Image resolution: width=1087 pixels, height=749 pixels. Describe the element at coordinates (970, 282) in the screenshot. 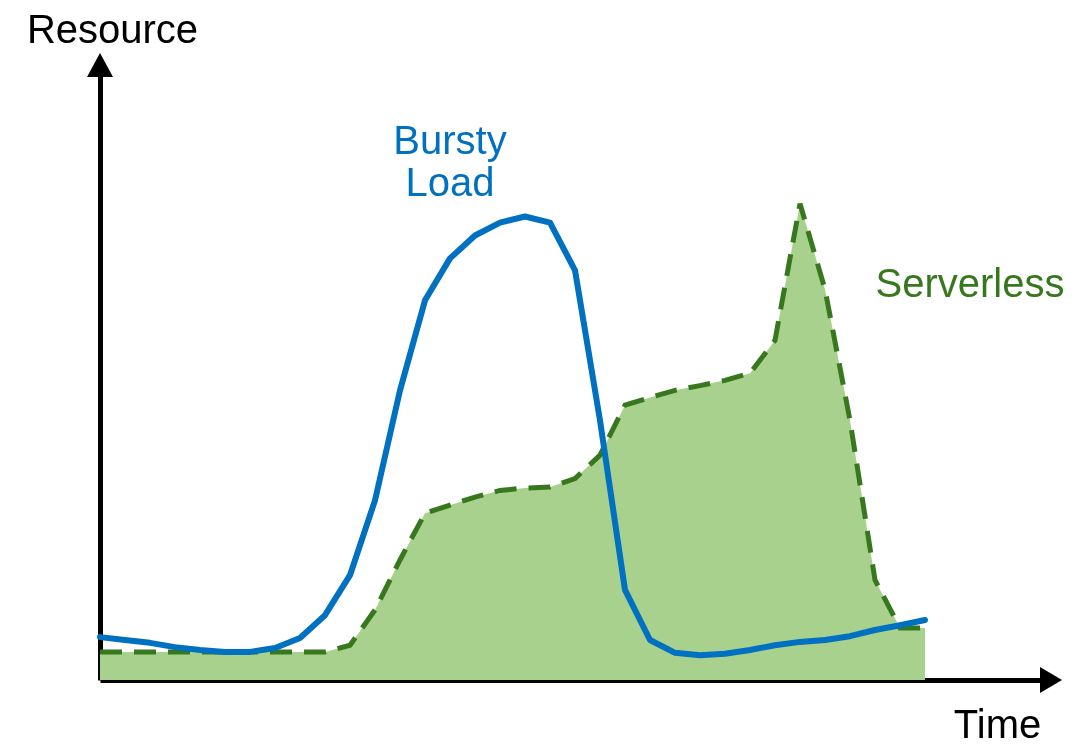

I see `series-label: Serverless` at that location.